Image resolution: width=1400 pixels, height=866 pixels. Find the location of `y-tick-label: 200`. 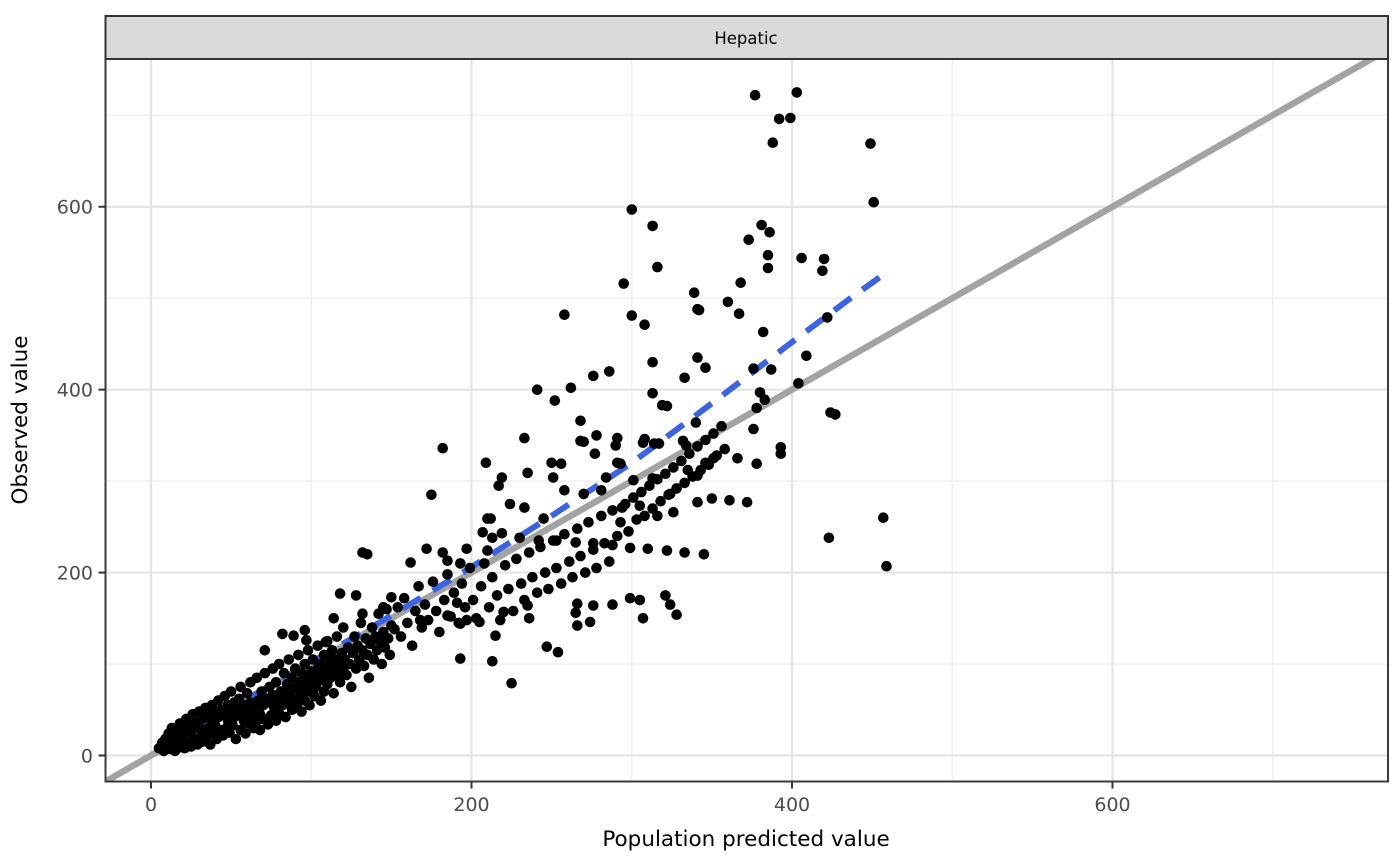

y-tick-label: 200 is located at coordinates (75, 574).